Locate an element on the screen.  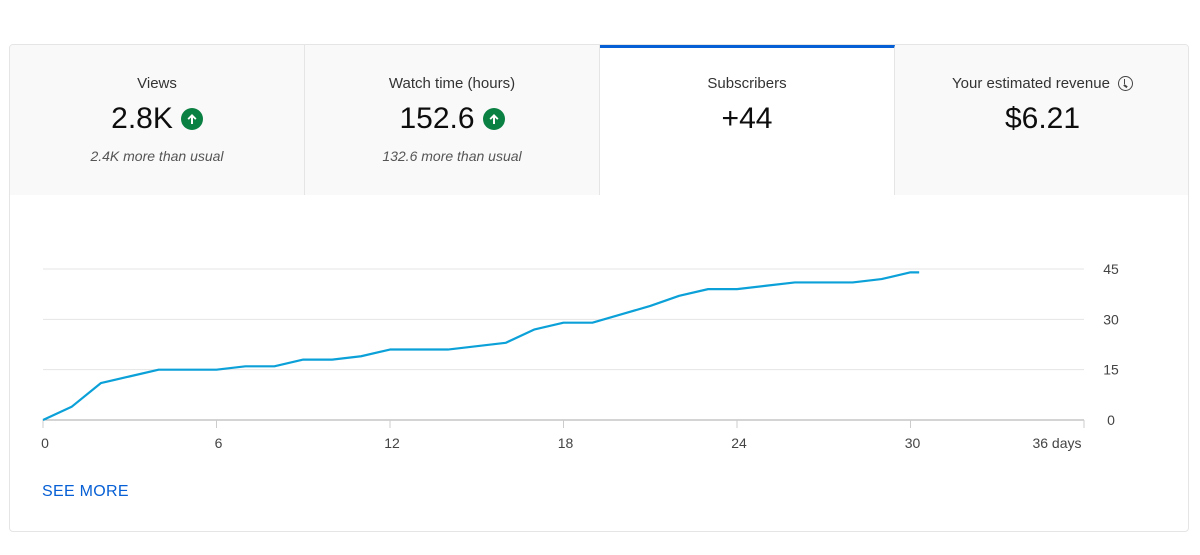
metric-note: 2.4K more than usual is located at coordinates (157, 156).